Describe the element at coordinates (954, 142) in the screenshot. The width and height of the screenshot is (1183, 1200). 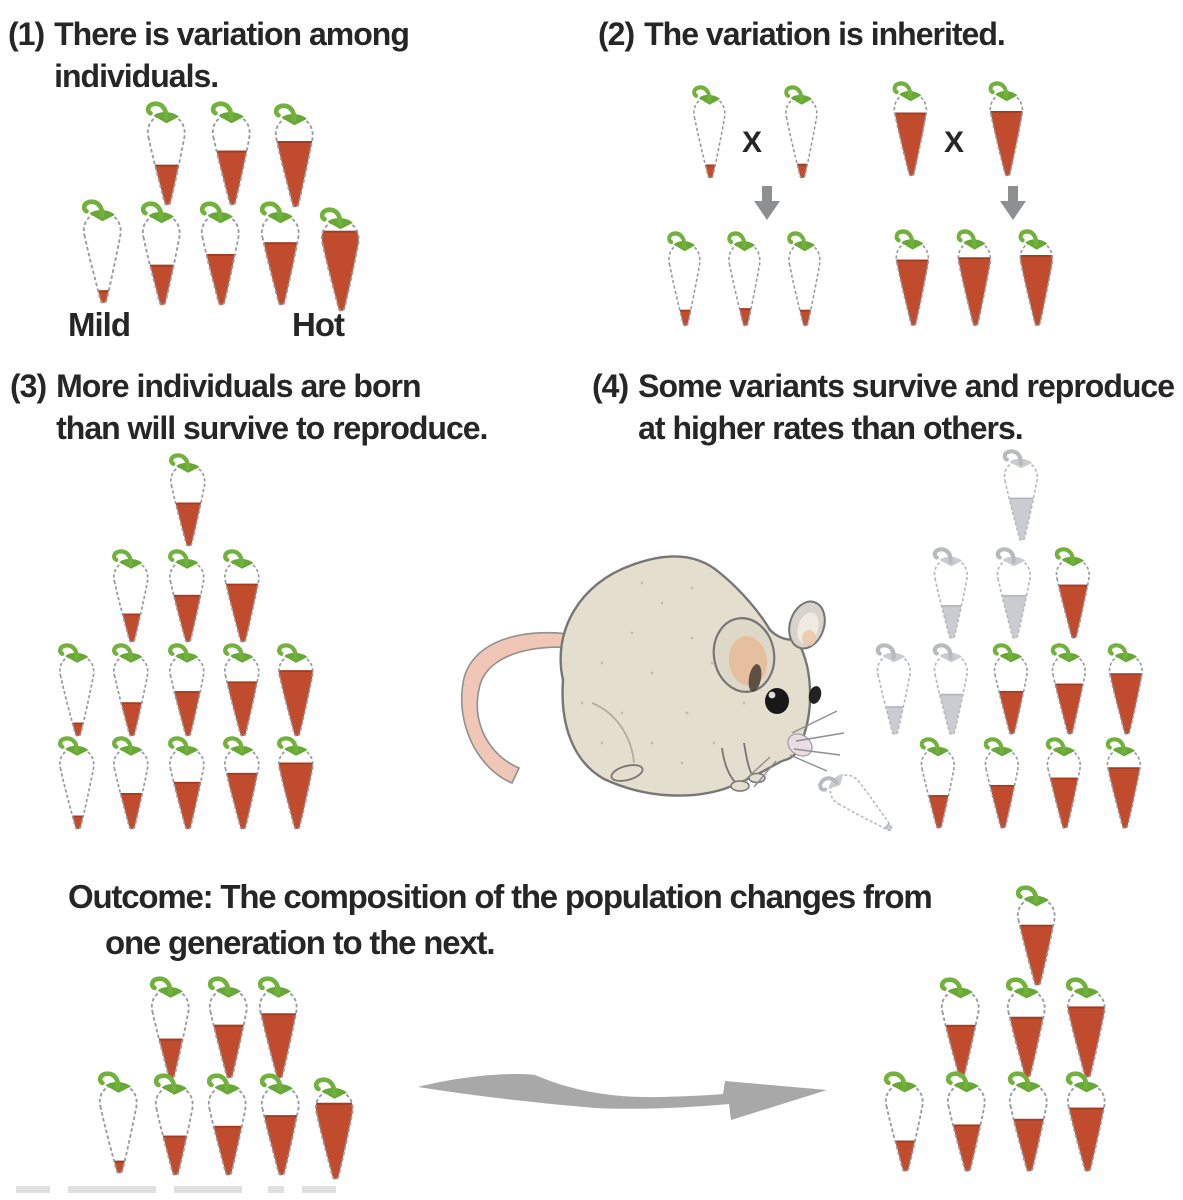
I see `cross-symbol-hot: X` at that location.